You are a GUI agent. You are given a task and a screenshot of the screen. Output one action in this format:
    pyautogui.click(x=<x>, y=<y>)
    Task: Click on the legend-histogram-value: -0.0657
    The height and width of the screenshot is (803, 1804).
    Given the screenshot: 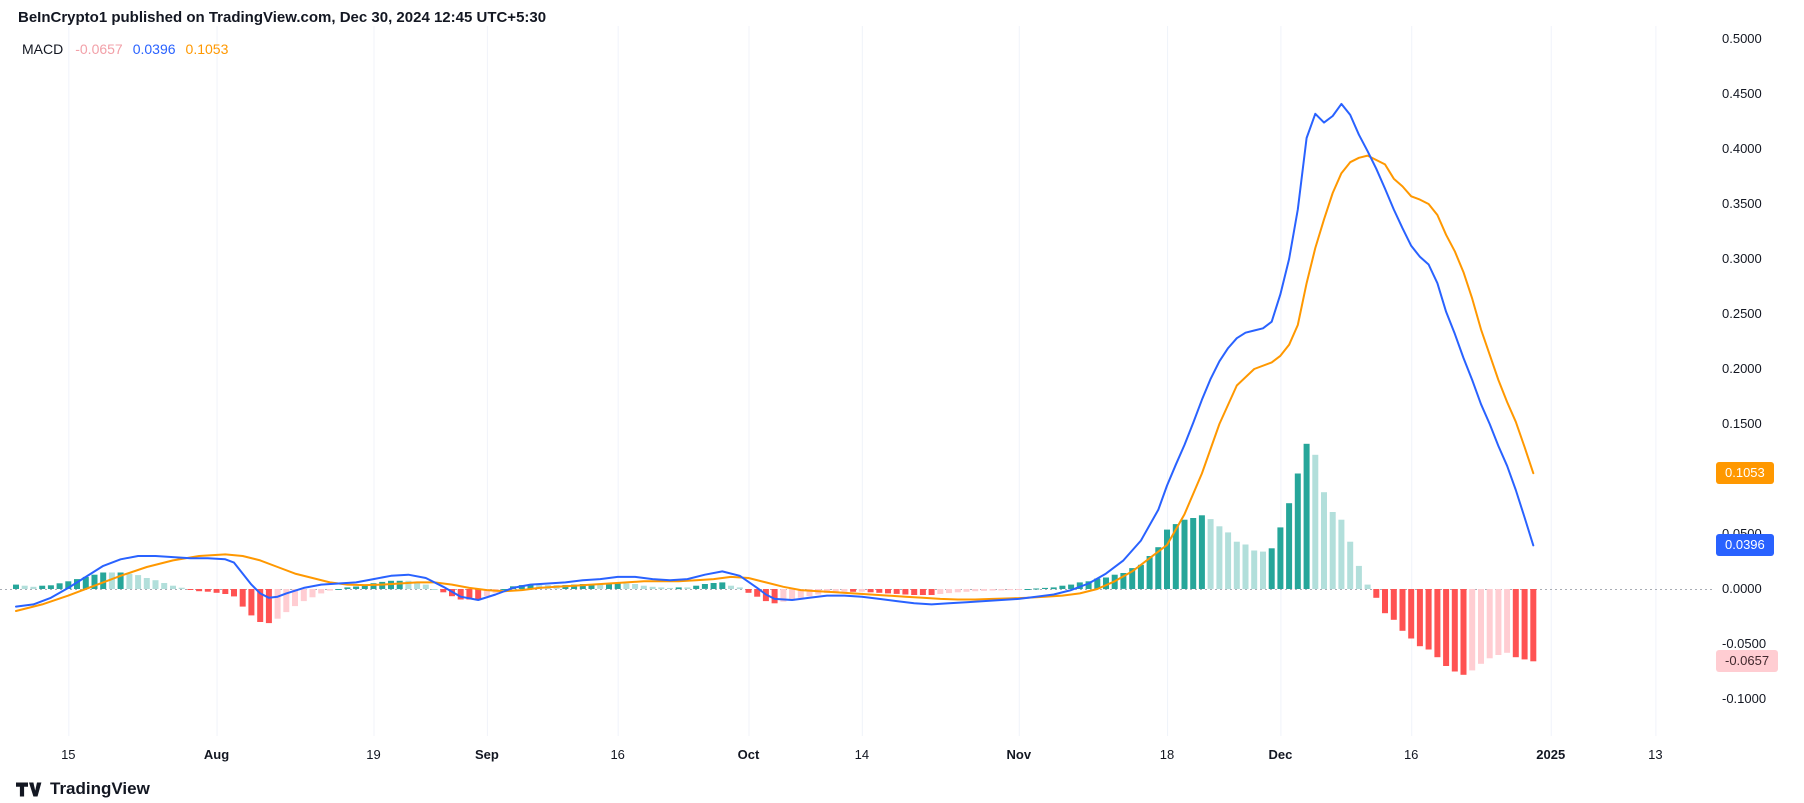 What is the action you would take?
    pyautogui.click(x=99, y=49)
    